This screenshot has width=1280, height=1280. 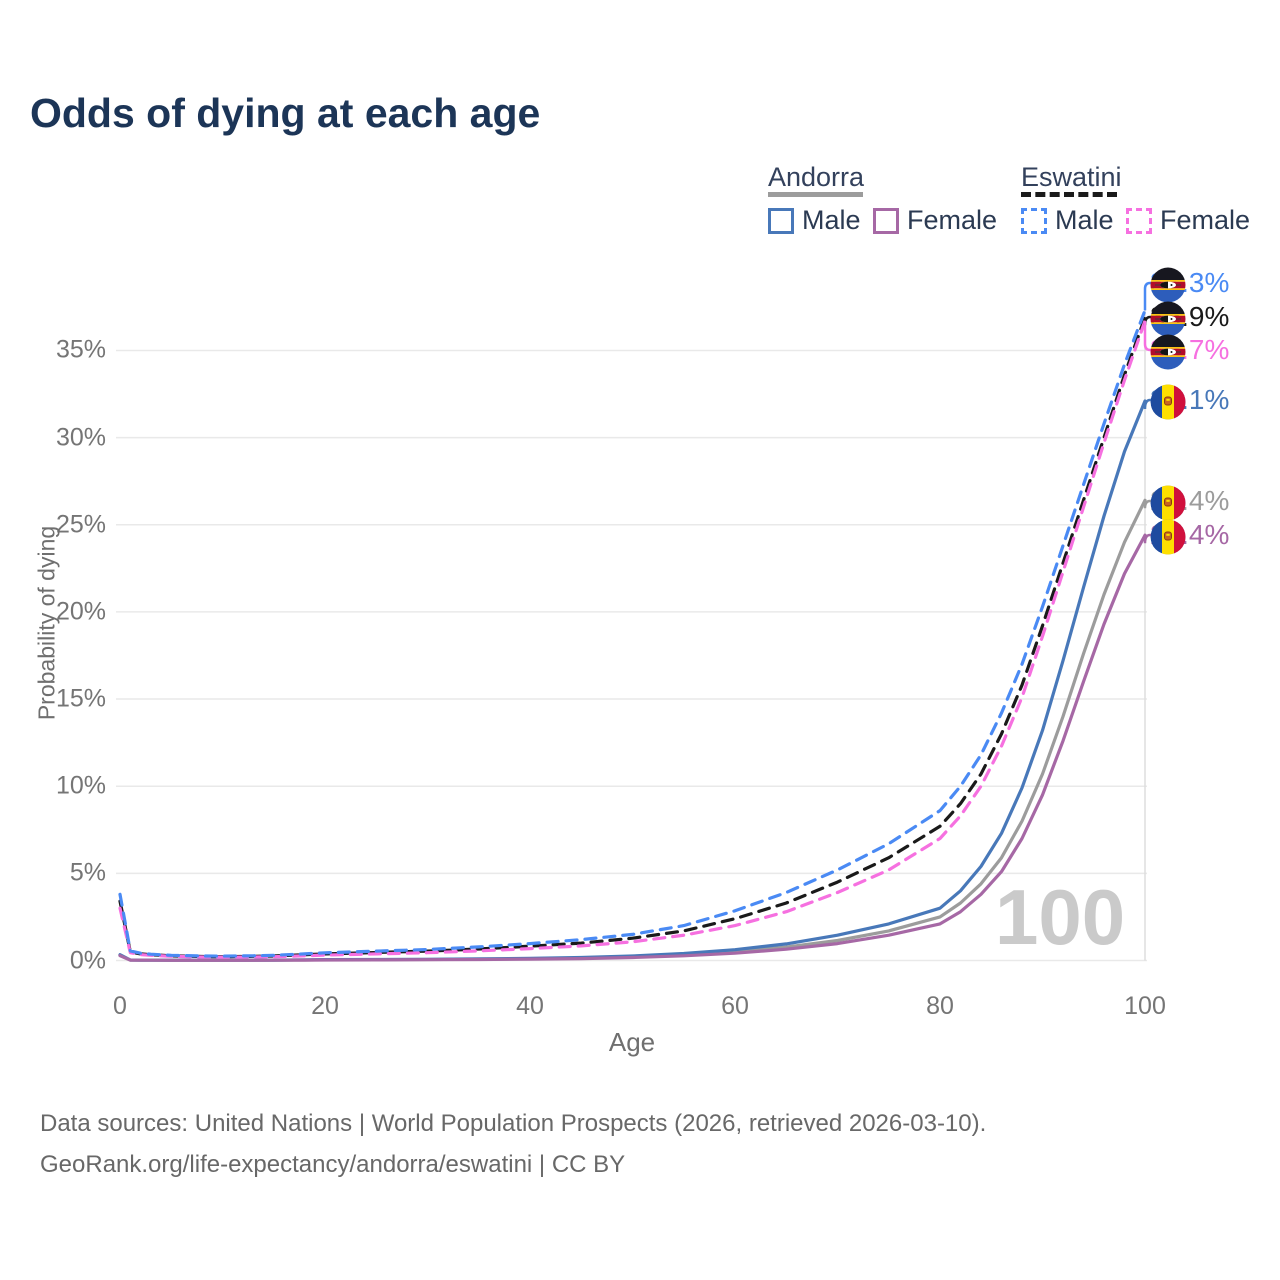 I want to click on x-tick-20: 20, so click(x=325, y=1006).